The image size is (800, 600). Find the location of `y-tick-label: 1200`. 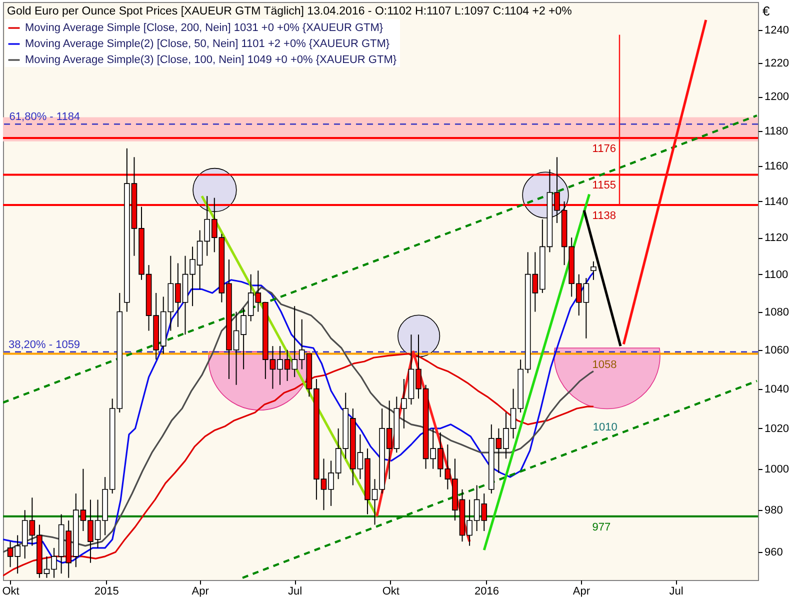

y-tick-label: 1200 is located at coordinates (776, 97).